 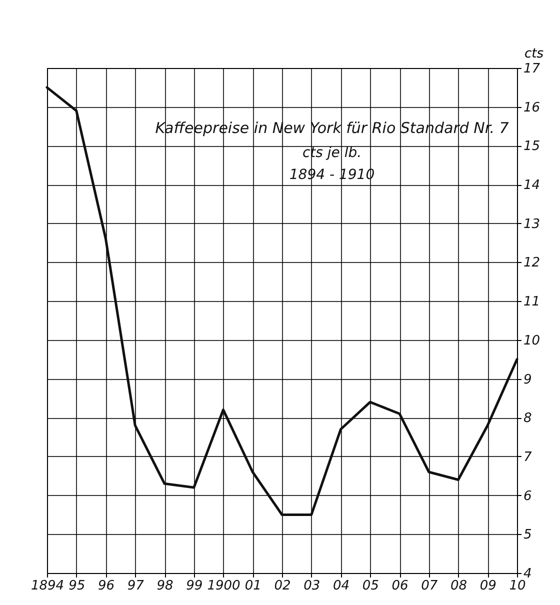 I want to click on y-tick-label: 6, so click(x=528, y=496).